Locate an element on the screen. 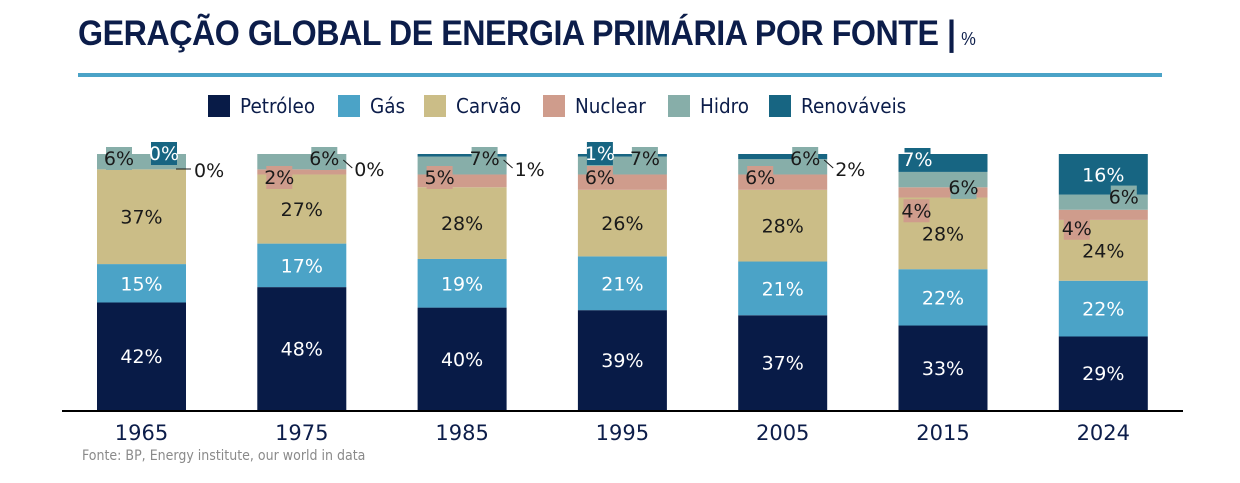  bar-group-1995: 39% 21% 26% 6% 7% 1% is located at coordinates (622, 276).